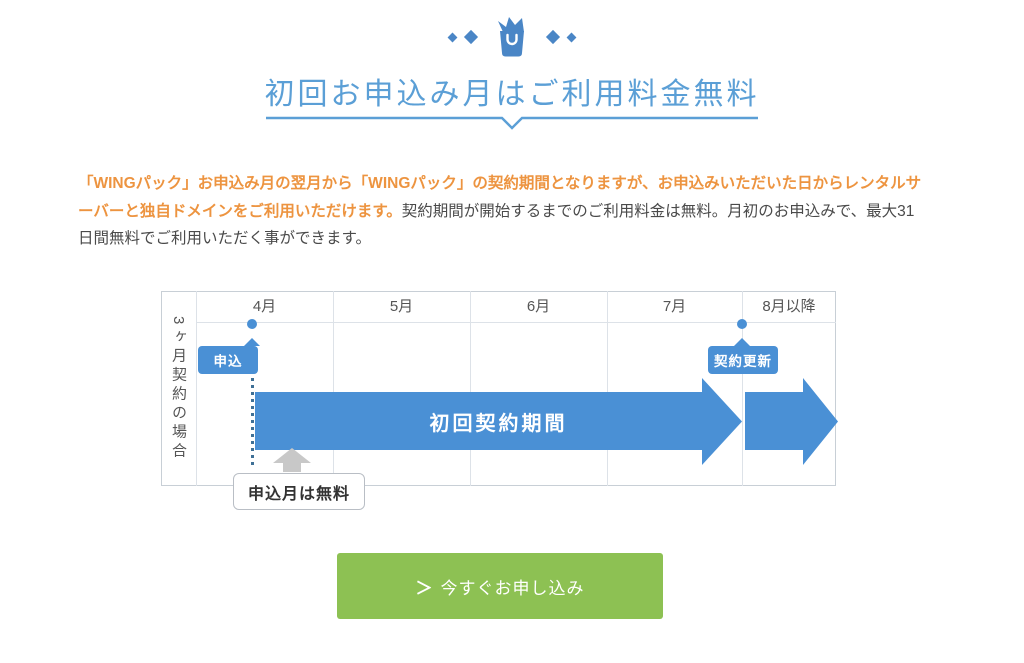 This screenshot has height=663, width=1024. I want to click on month-header-july: 7月, so click(674, 306).